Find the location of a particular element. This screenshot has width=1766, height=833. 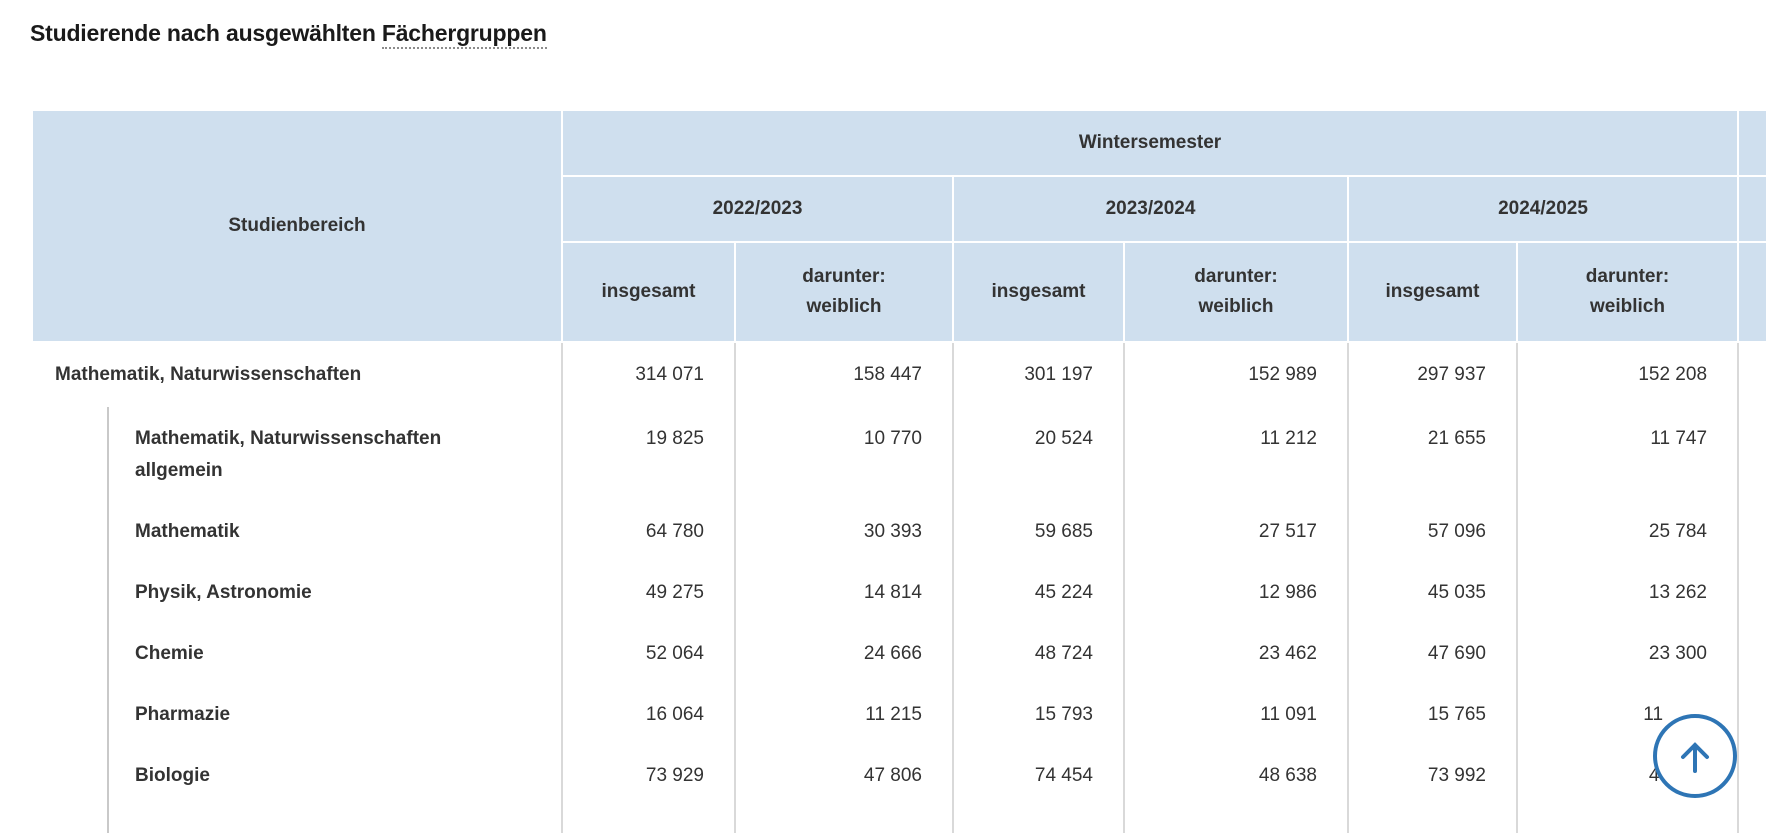

title-term-link: Fächergruppen is located at coordinates (464, 34).